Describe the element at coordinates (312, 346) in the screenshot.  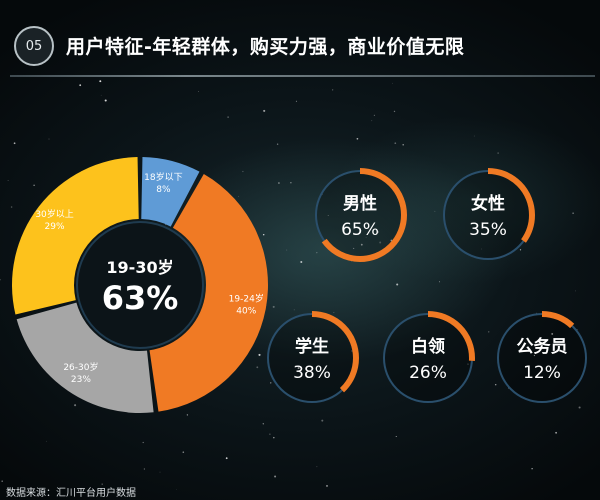
I see `gauge-label: 学生` at that location.